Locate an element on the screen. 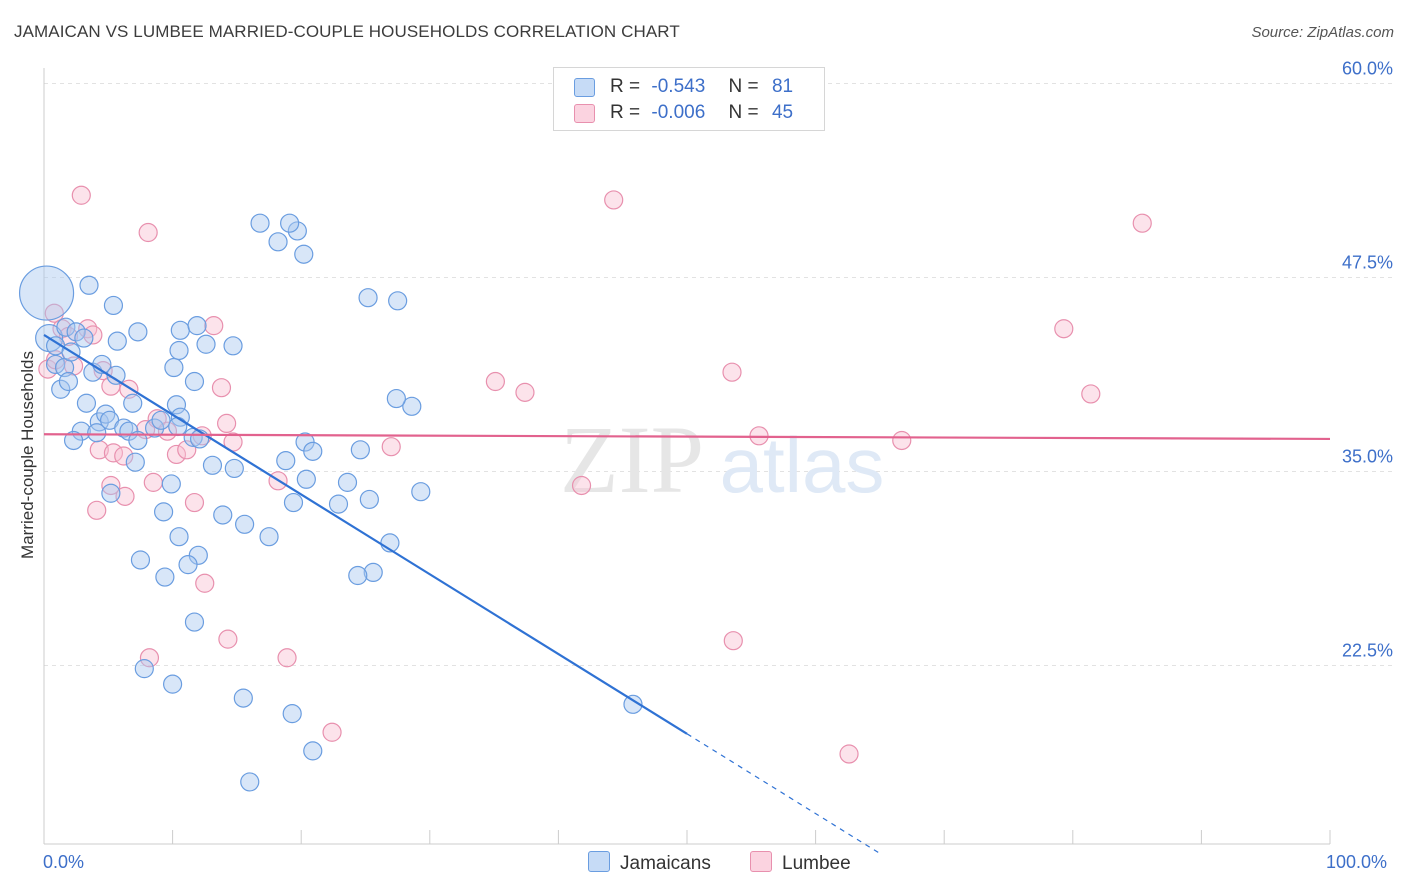 The height and width of the screenshot is (892, 1406). bottom-label-lumbee: Lumbee is located at coordinates (816, 863).